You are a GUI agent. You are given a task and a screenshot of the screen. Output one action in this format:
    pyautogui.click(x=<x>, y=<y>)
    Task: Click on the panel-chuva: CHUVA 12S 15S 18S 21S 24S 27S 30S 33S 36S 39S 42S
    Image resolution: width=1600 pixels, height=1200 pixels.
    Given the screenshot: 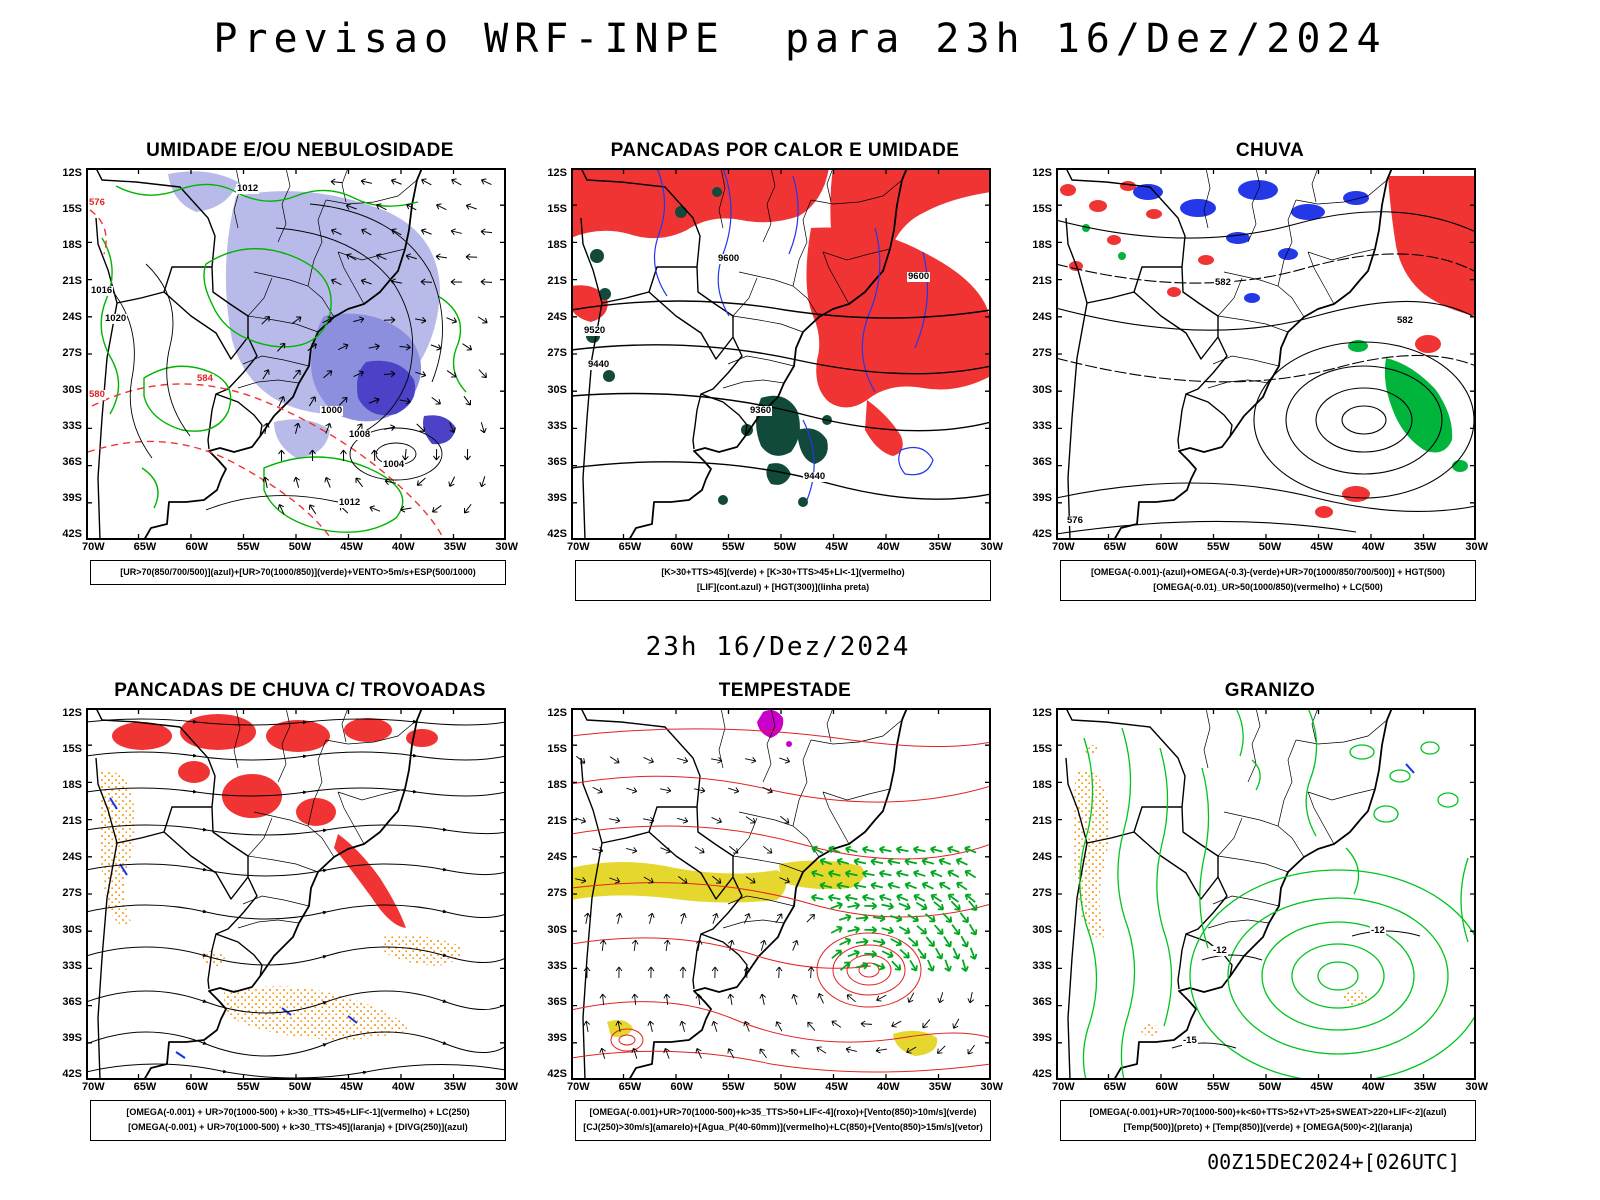 What is the action you would take?
    pyautogui.click(x=1255, y=370)
    